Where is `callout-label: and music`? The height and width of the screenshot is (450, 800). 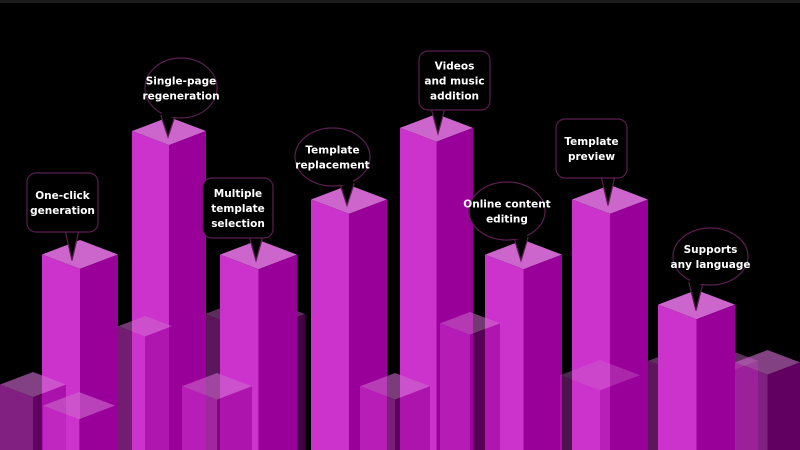
callout-label: and music is located at coordinates (454, 82).